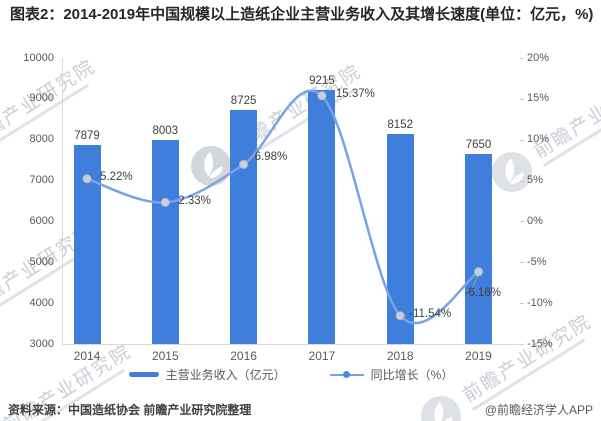  Describe the element at coordinates (41, 139) in the screenshot. I see `y-axis-tick-label: 8000` at that location.